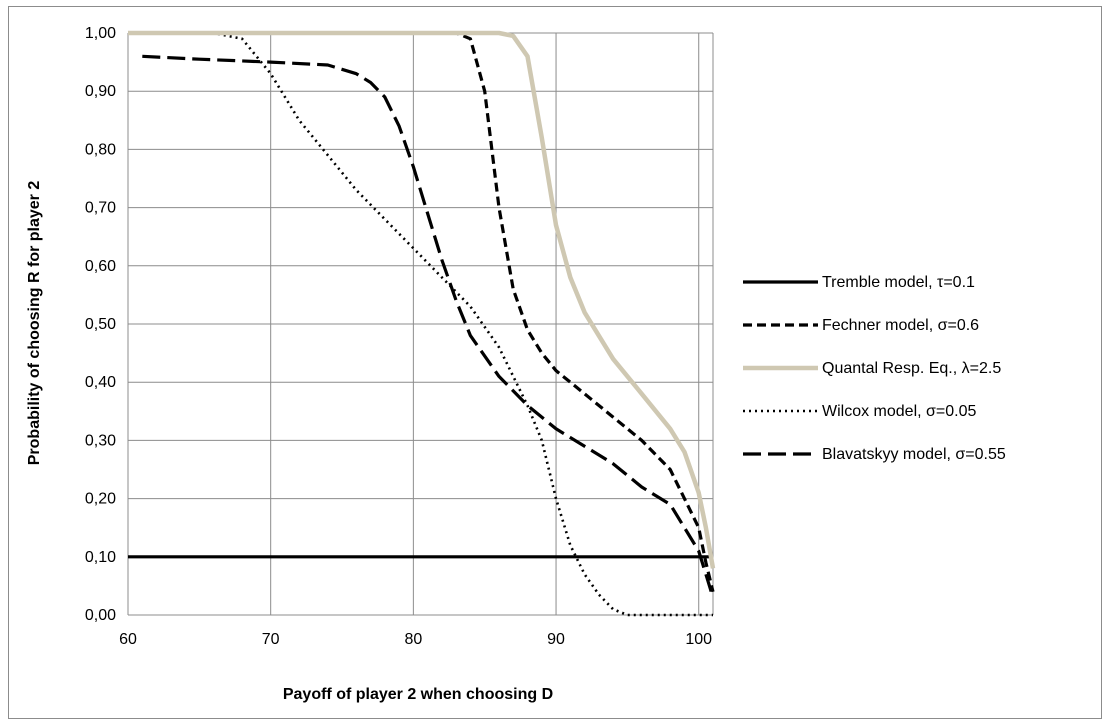 This screenshot has height=725, width=1108. What do you see at coordinates (899, 411) in the screenshot?
I see `legend-label-3: Wilcox model, σ=0.05` at bounding box center [899, 411].